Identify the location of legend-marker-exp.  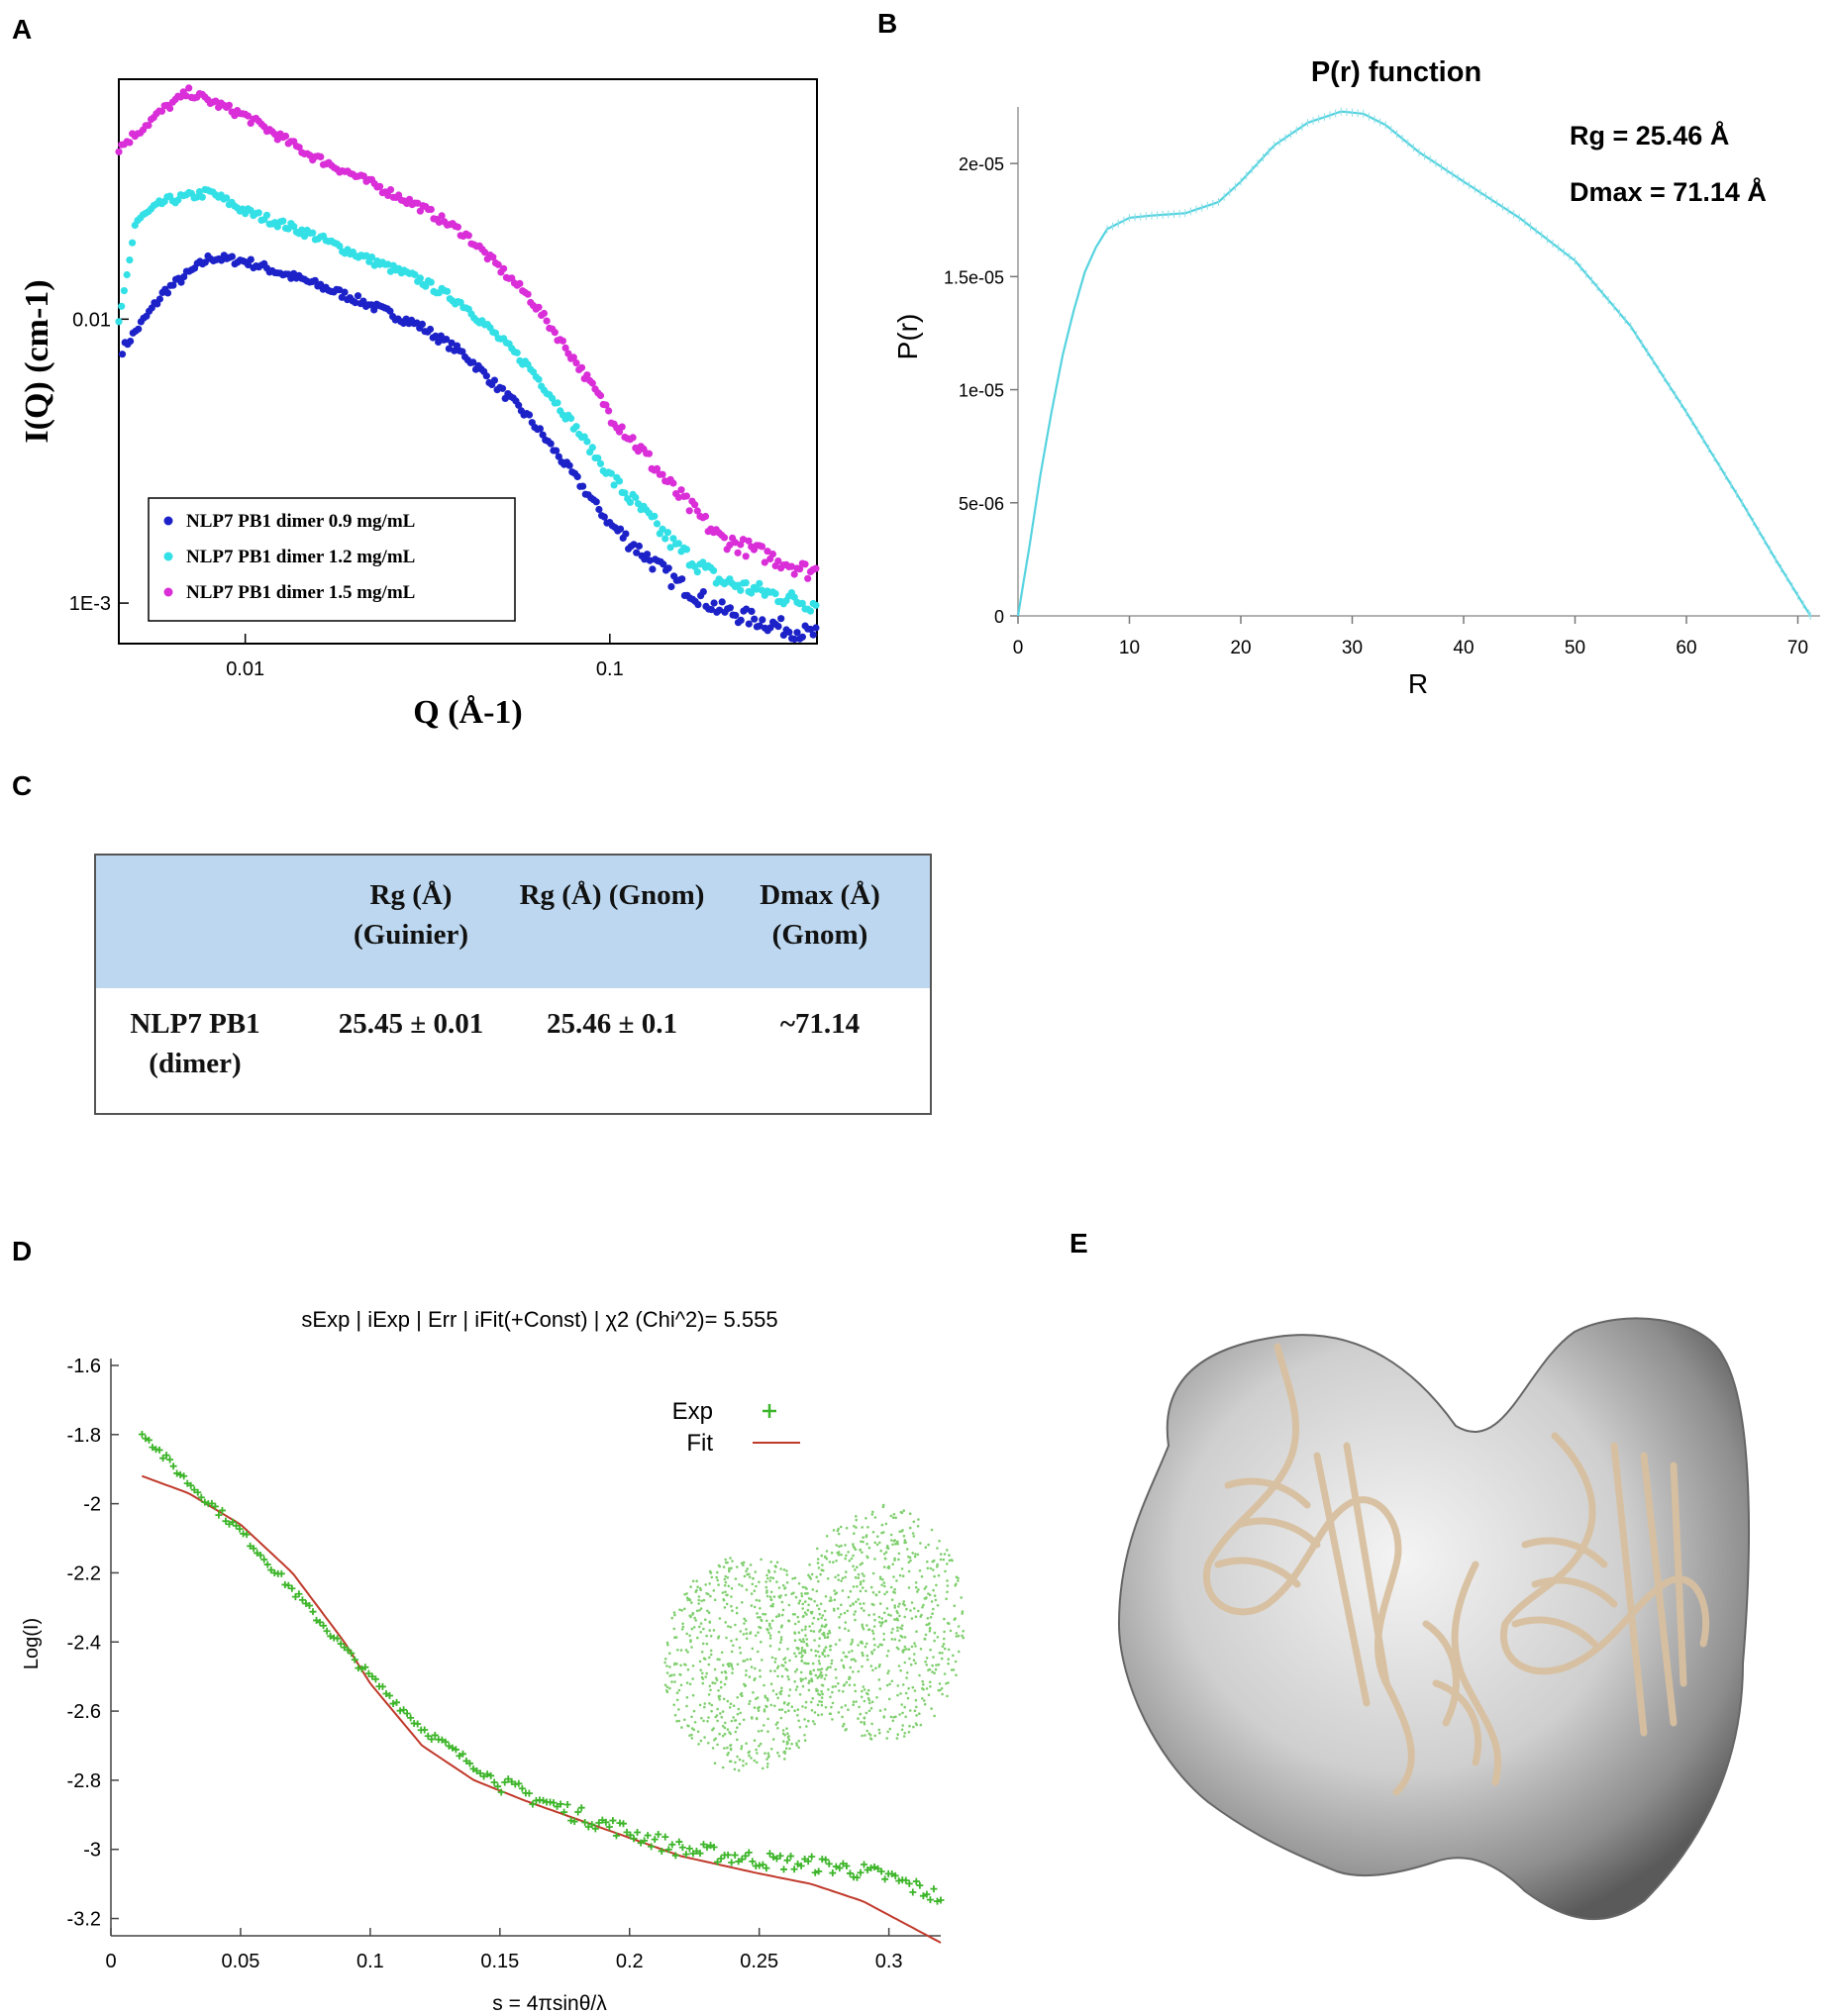
(769, 1411).